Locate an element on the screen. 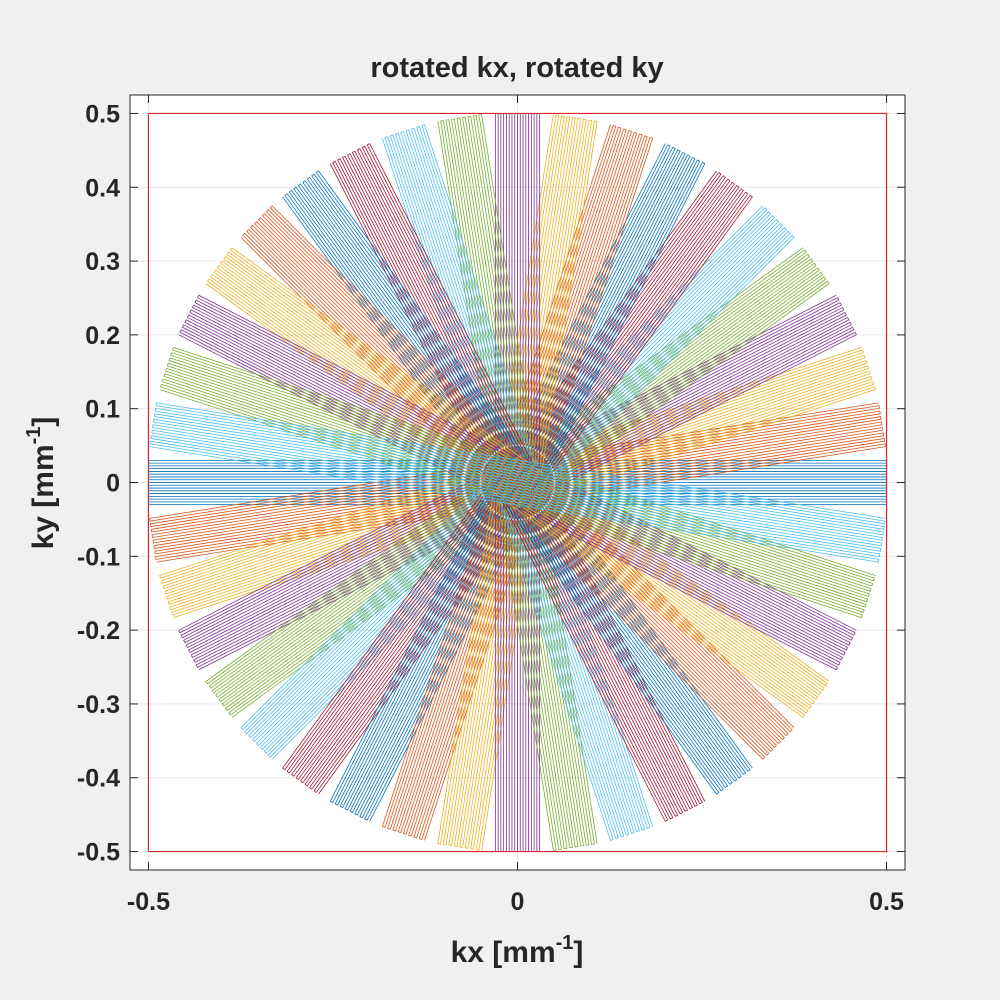 Image resolution: width=1000 pixels, height=1000 pixels. y-tick-label: -0.1 is located at coordinates (98, 557).